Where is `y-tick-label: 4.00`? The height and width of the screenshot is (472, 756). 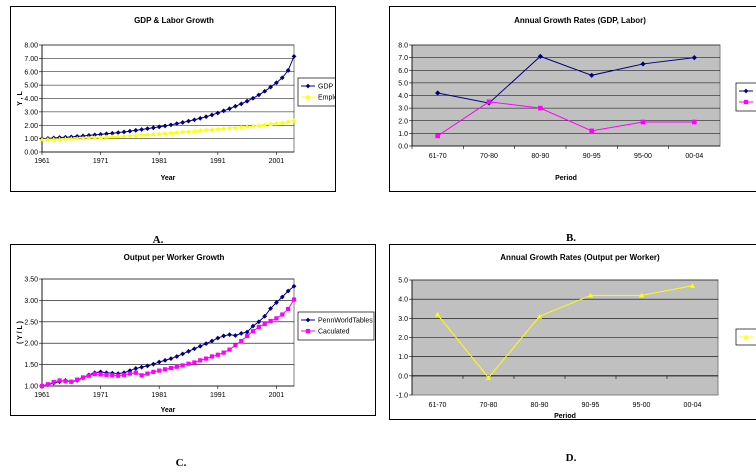 y-tick-label: 4.00 is located at coordinates (31, 99).